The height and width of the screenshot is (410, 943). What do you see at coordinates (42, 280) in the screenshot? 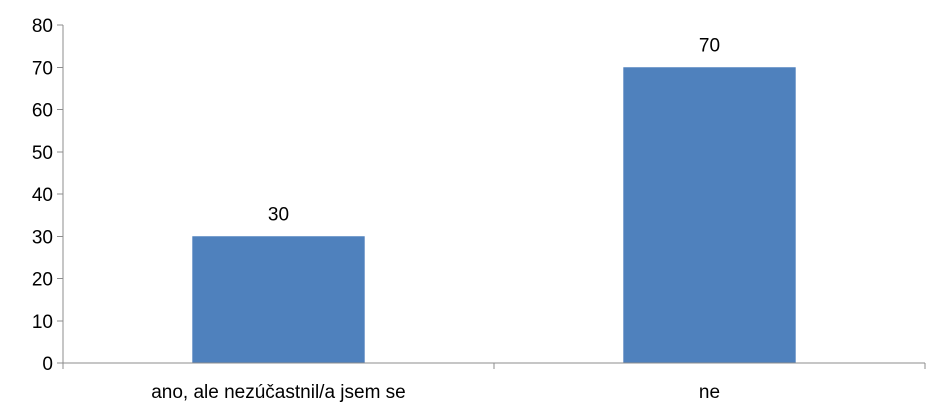
I see `y-tick-label: 20` at bounding box center [42, 280].